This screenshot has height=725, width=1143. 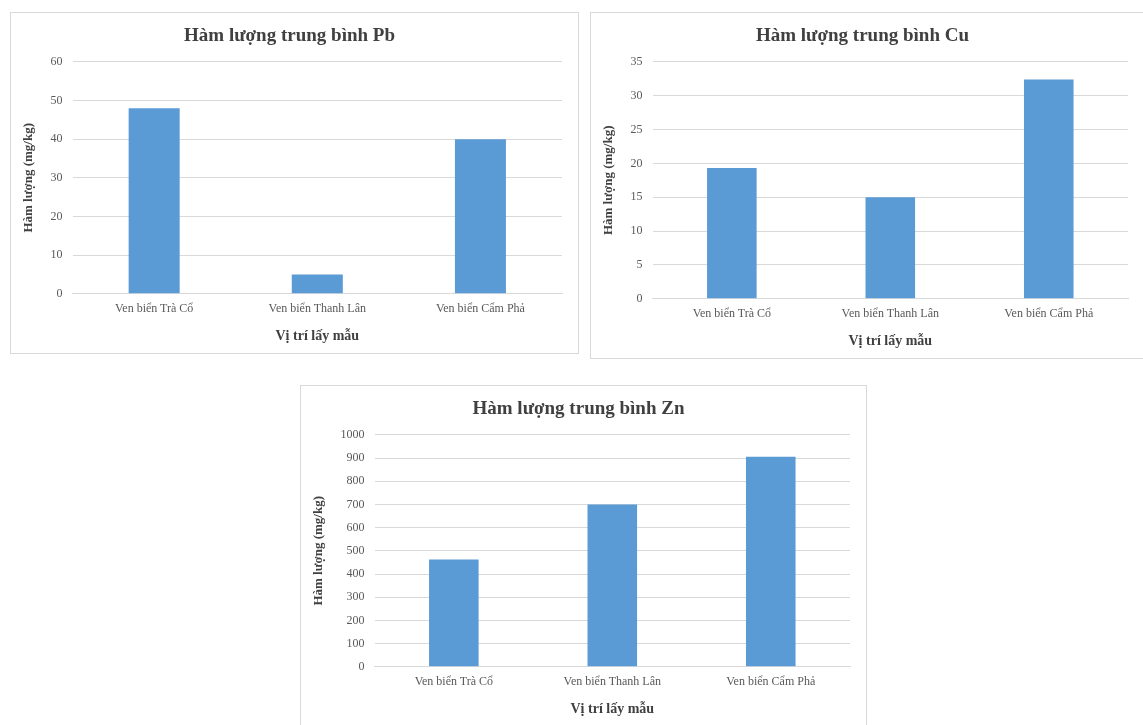 I want to click on chart-title: Hàm lượng trung bình Pb, so click(x=289, y=35).